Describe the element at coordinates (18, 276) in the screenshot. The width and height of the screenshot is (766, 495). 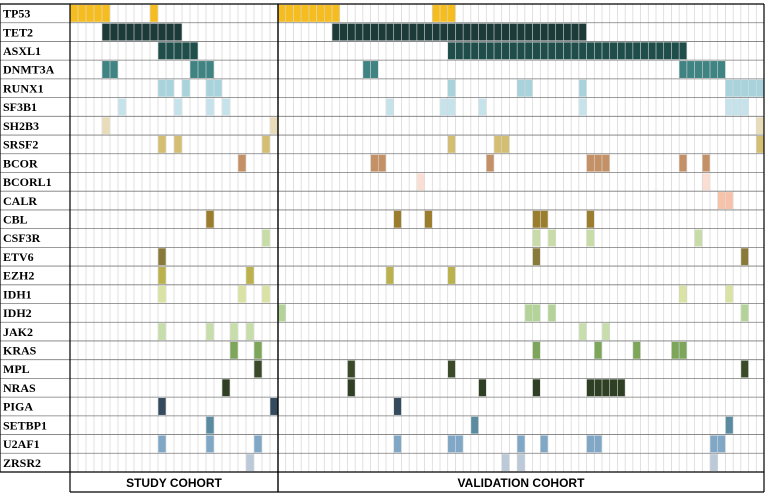
I see `gene-label-ezh2: EZH2` at that location.